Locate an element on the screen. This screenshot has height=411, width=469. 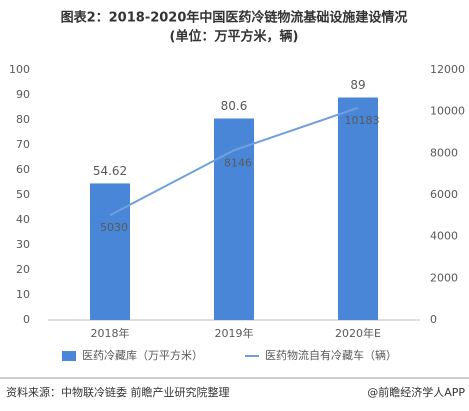
y-tick-label: 30 is located at coordinates (23, 244).